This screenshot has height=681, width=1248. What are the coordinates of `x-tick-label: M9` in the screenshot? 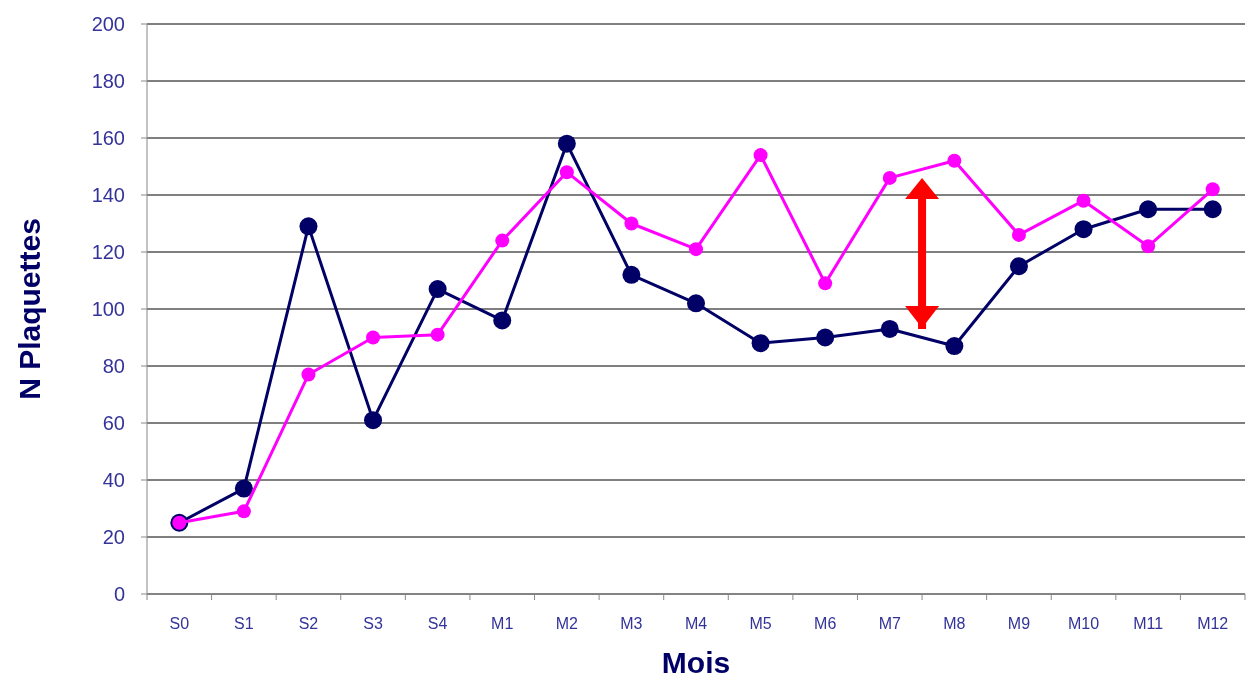 It's located at (1019, 623).